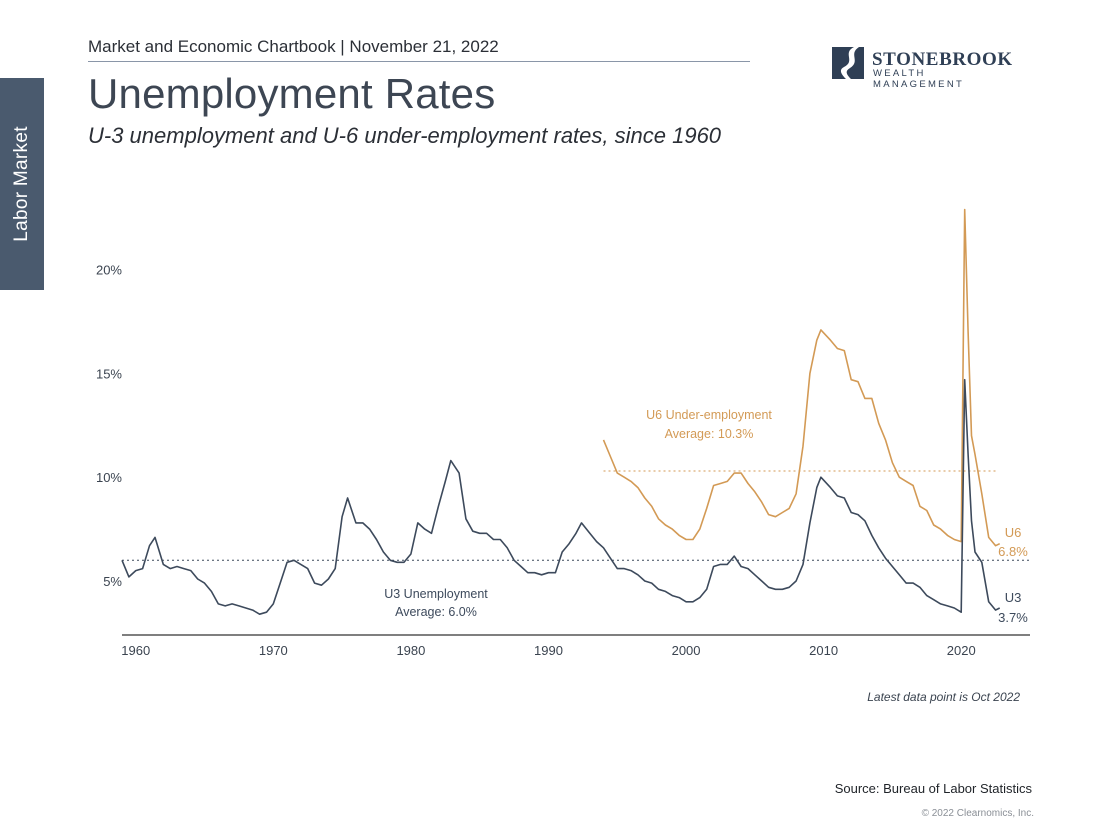 The image size is (1120, 840). I want to click on latest-data-note: Latest data point is Oct 2022, so click(943, 697).